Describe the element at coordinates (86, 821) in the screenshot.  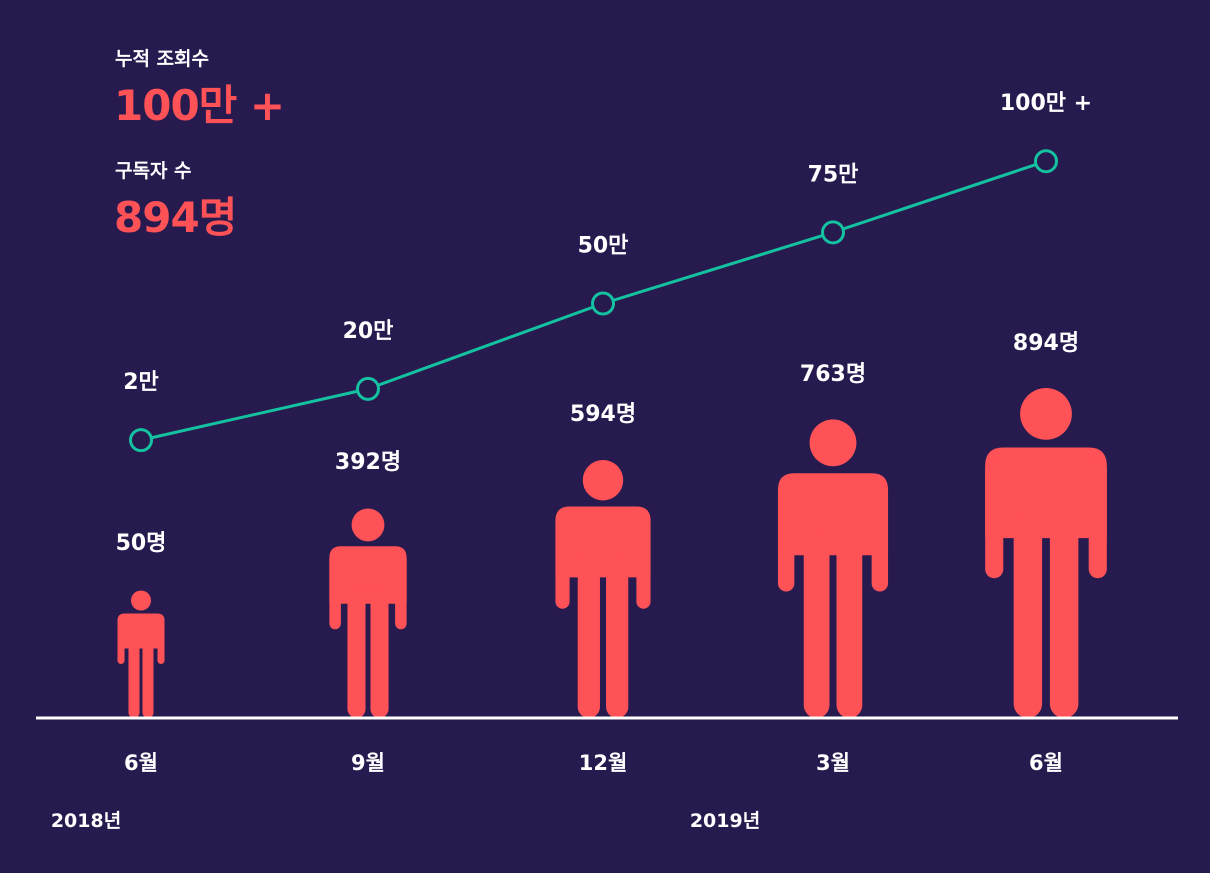
I see `year-label: 2018년` at that location.